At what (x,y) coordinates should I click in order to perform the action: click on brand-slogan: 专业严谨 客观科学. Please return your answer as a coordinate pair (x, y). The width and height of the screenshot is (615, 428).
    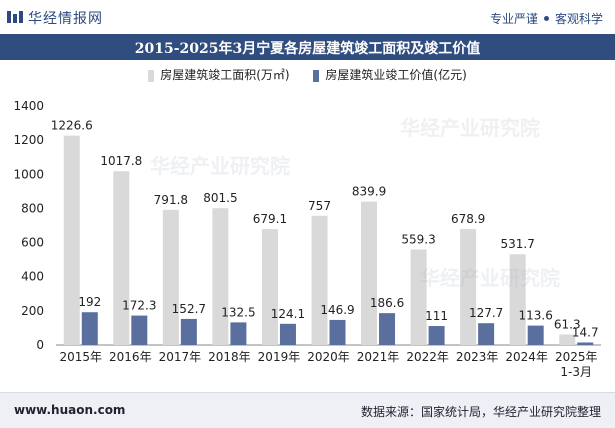
    Looking at the image, I should click on (546, 18).